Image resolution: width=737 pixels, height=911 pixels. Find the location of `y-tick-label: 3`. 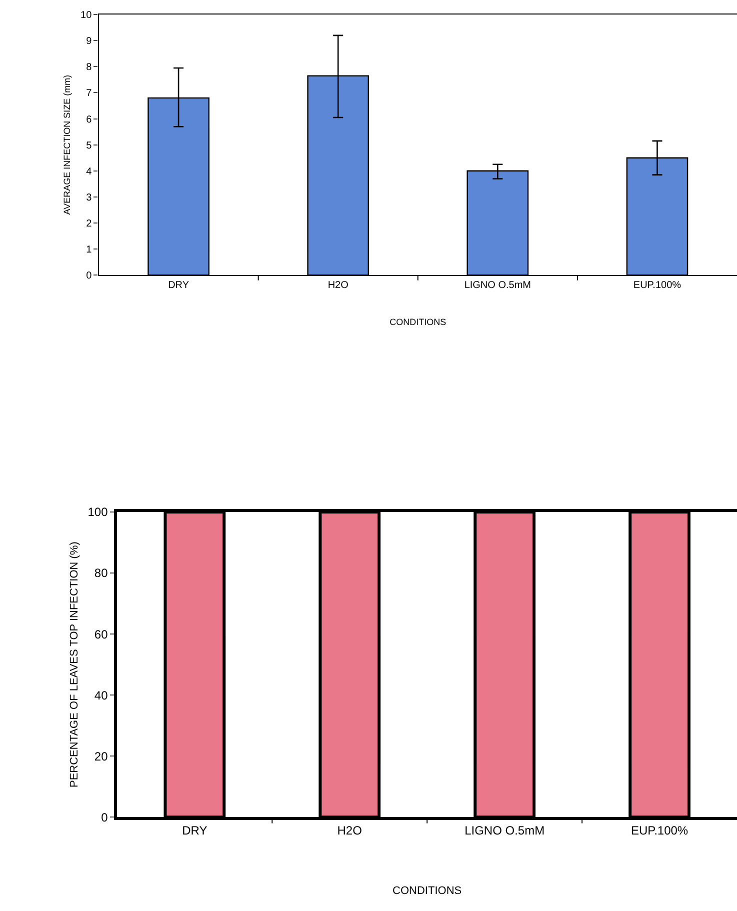

y-tick-label: 3 is located at coordinates (89, 198).